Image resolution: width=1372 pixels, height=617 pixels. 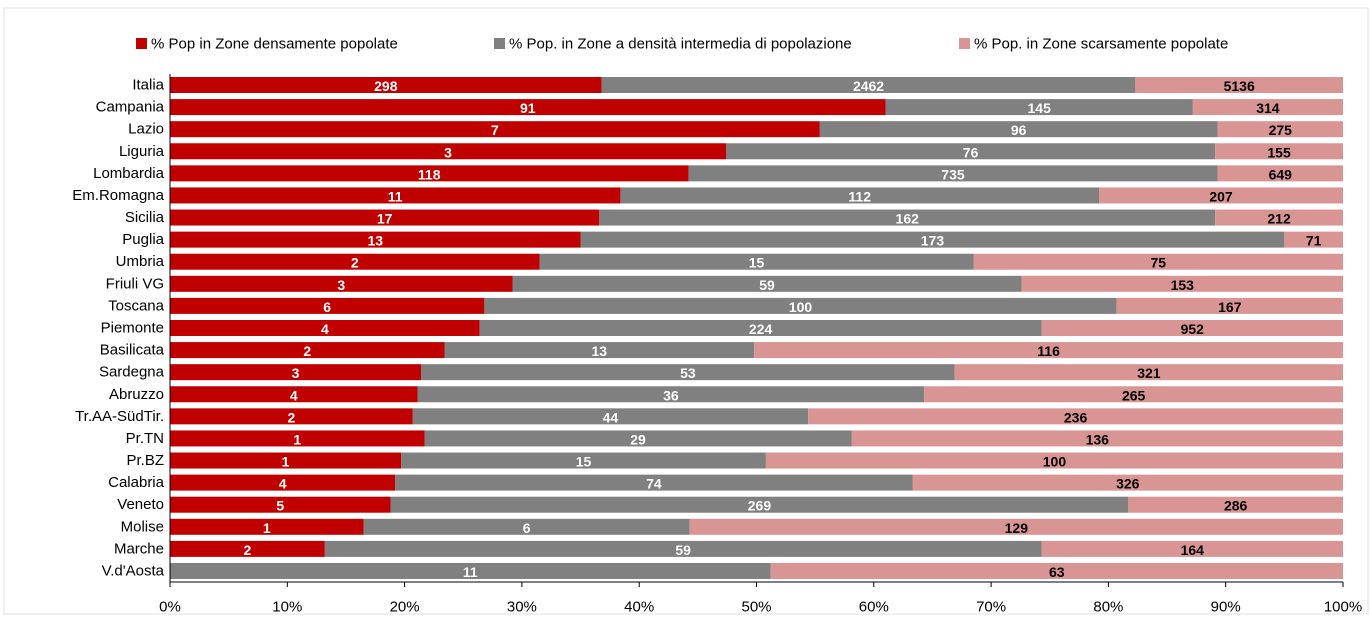 What do you see at coordinates (132, 350) in the screenshot?
I see `category-label: Basilicata` at bounding box center [132, 350].